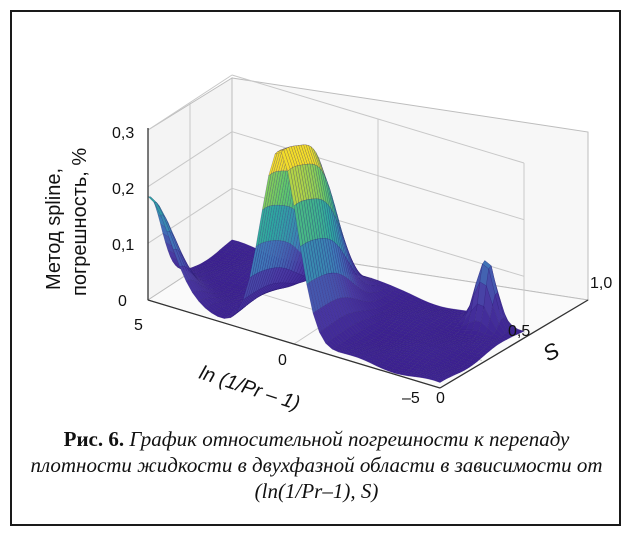 This screenshot has height=534, width=633. What do you see at coordinates (138, 325) in the screenshot?
I see `x-tick-5: 5` at bounding box center [138, 325].